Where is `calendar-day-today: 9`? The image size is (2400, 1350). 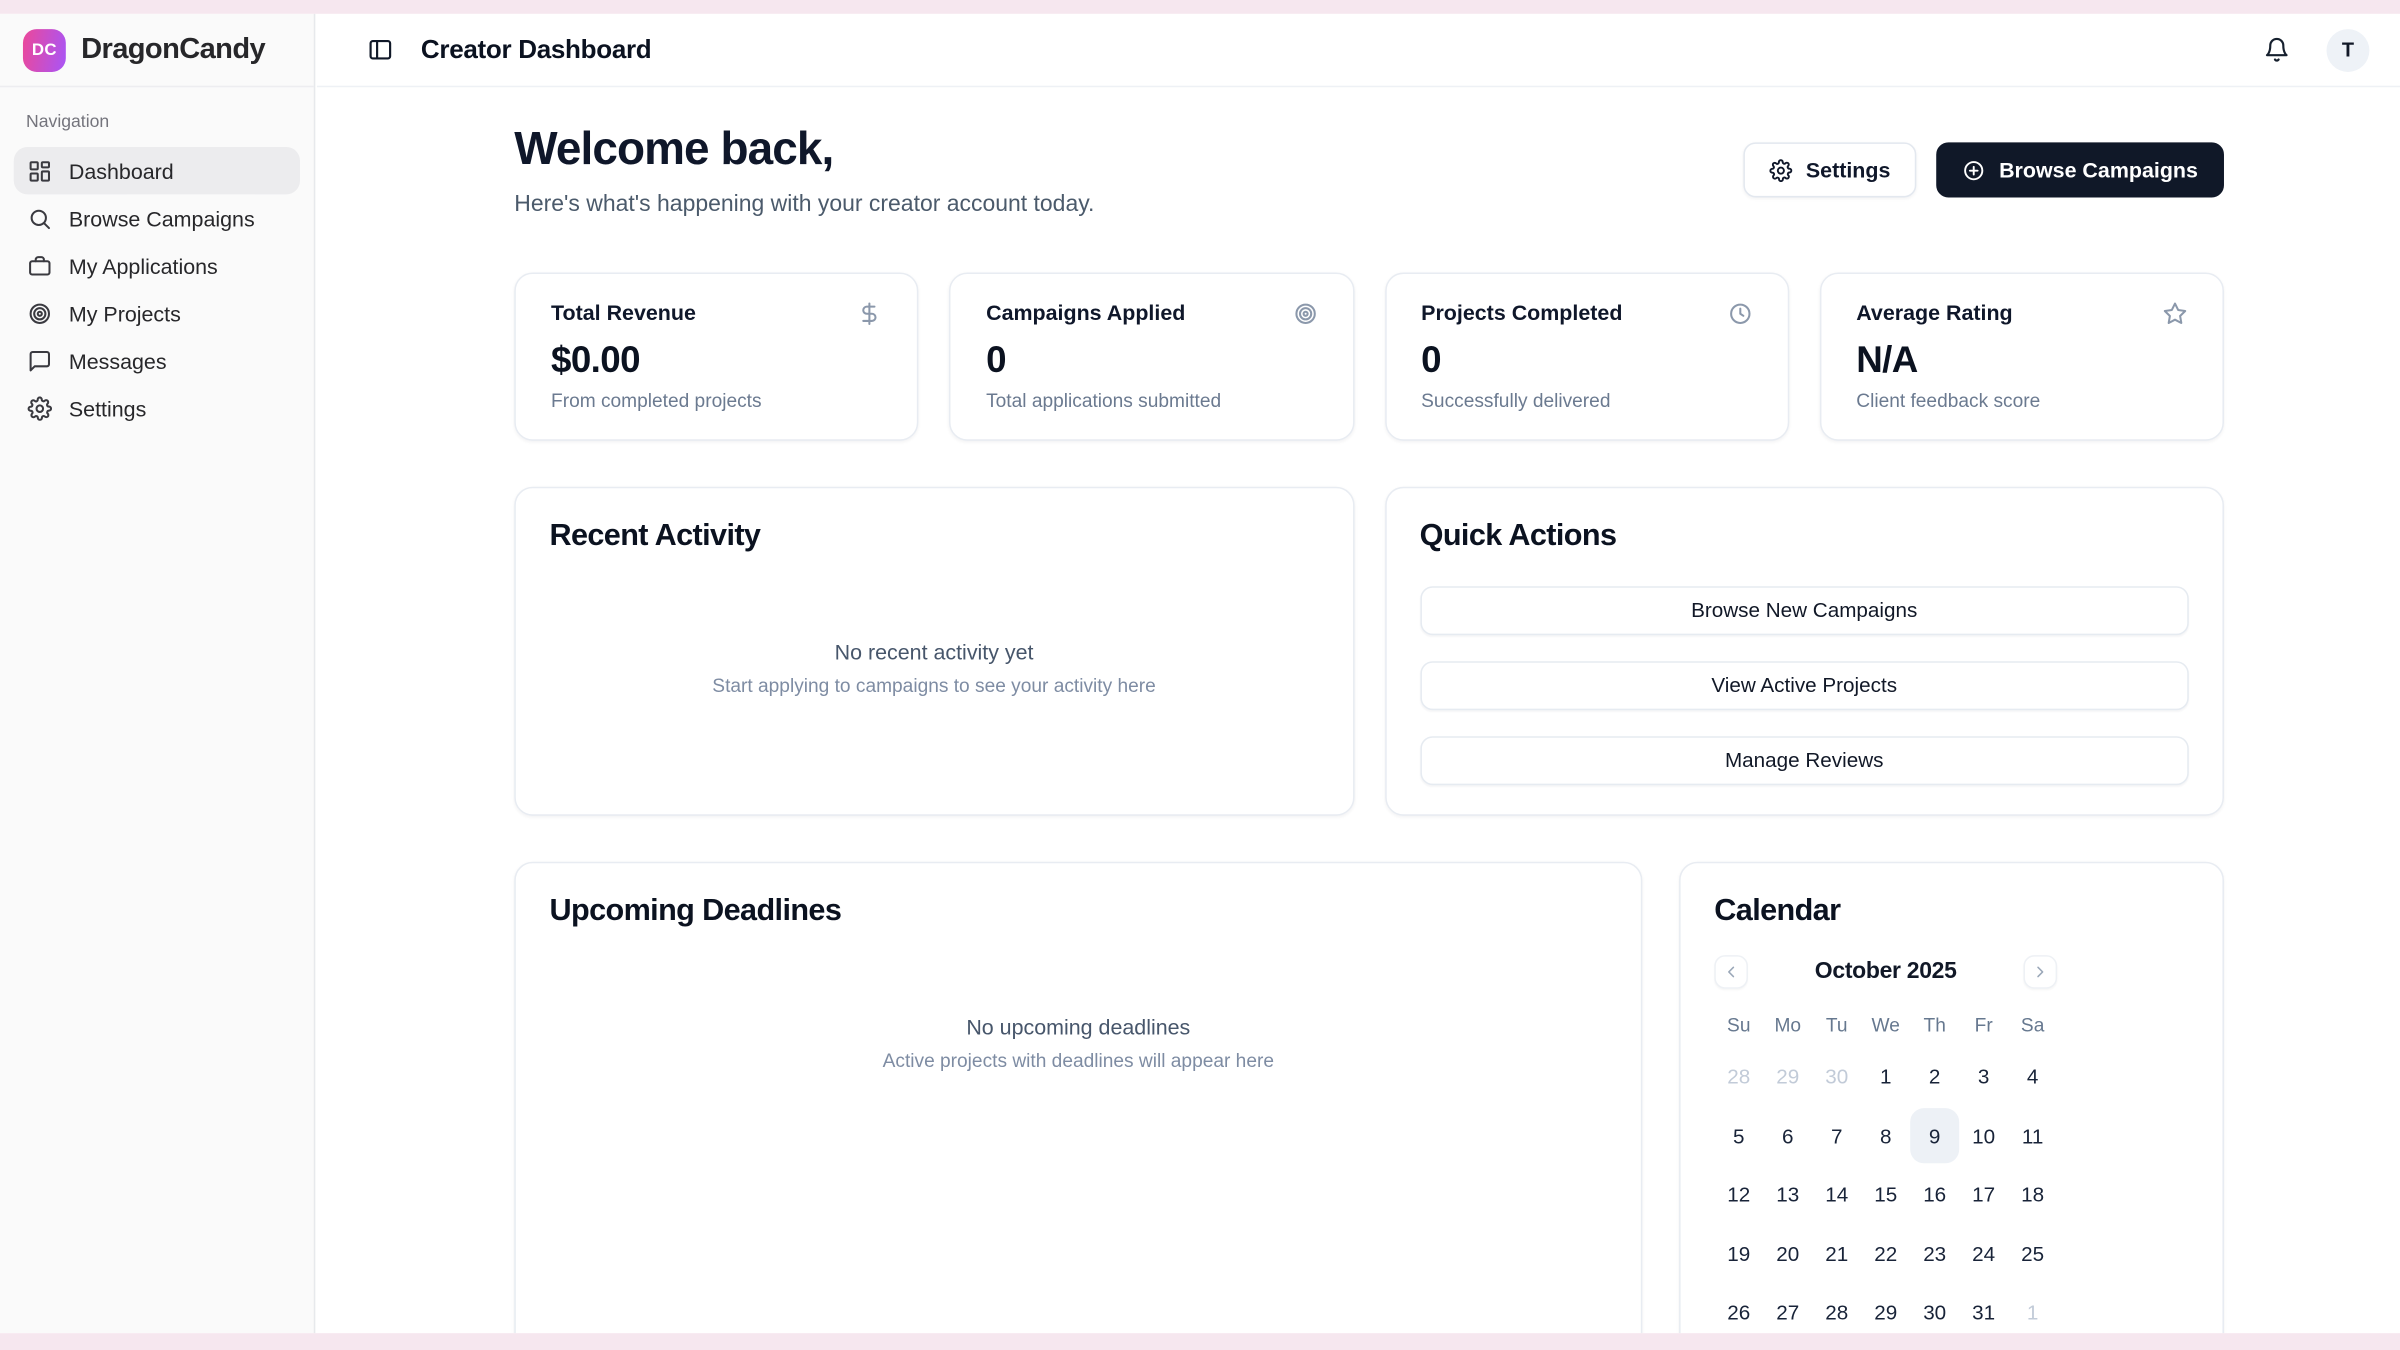
calendar-day-today: 9 is located at coordinates (1935, 1136).